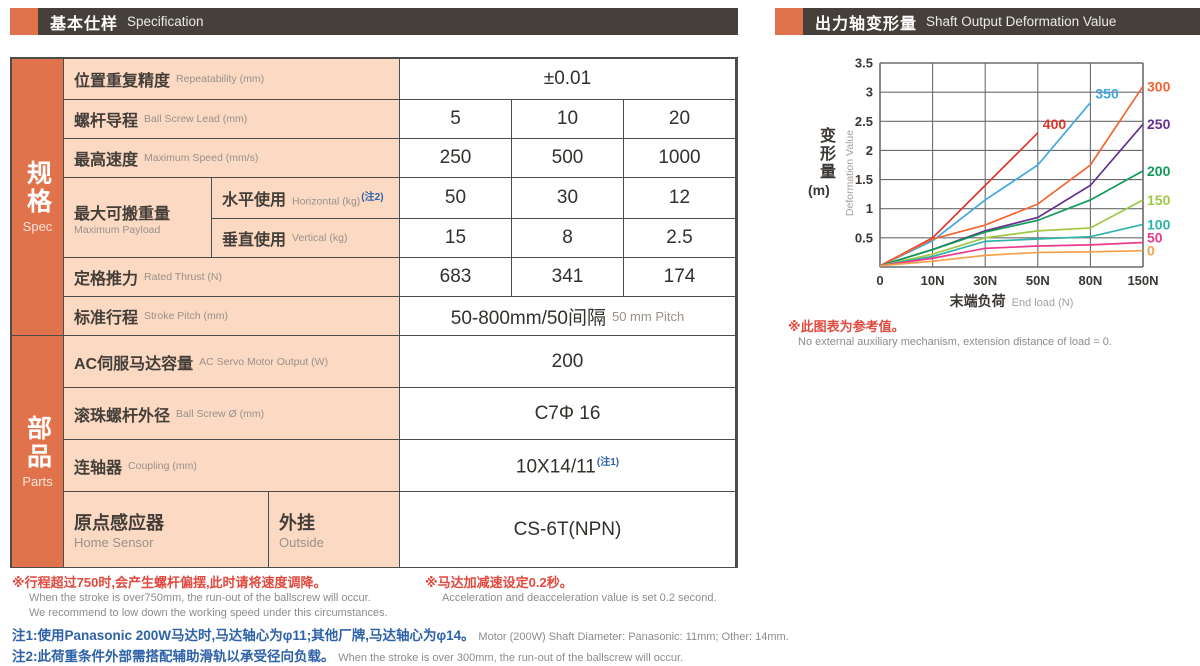 The width and height of the screenshot is (1200, 666). I want to click on screw-value: C7Φ 16, so click(568, 414).